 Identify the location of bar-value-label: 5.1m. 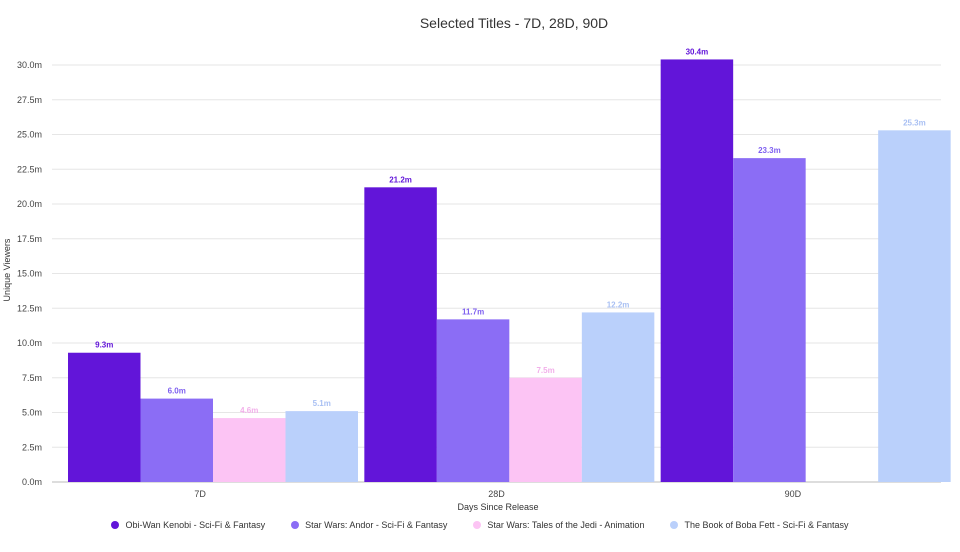
(322, 403).